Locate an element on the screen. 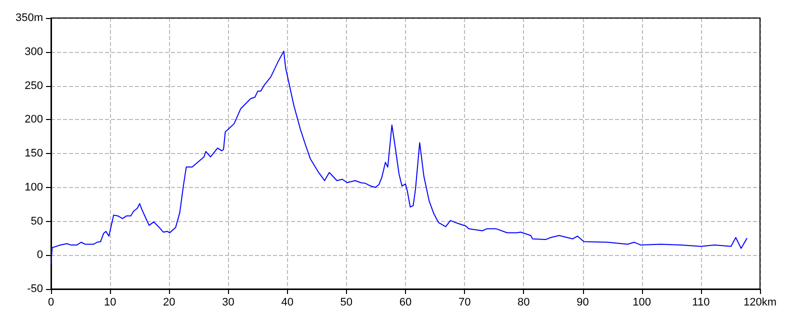 The height and width of the screenshot is (320, 800). x-tick-label: 120km is located at coordinates (760, 302).